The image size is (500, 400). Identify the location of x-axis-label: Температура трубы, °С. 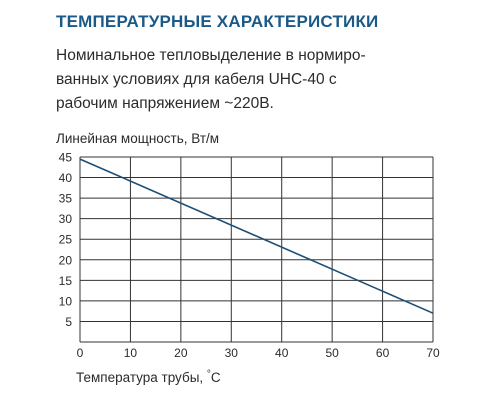
(148, 377).